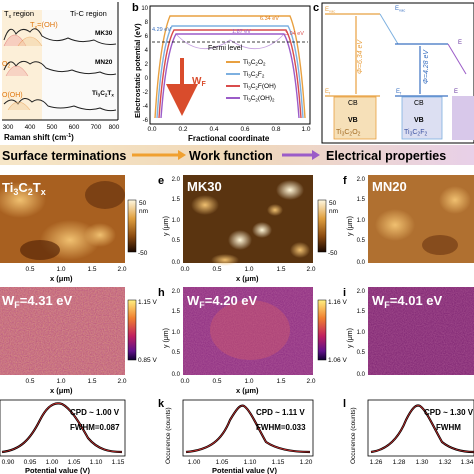 This screenshot has width=474, height=474. I want to click on panel-b-xticks: 0.0 0.2 0.4 0.6 0.8 1.0, so click(228, 129).